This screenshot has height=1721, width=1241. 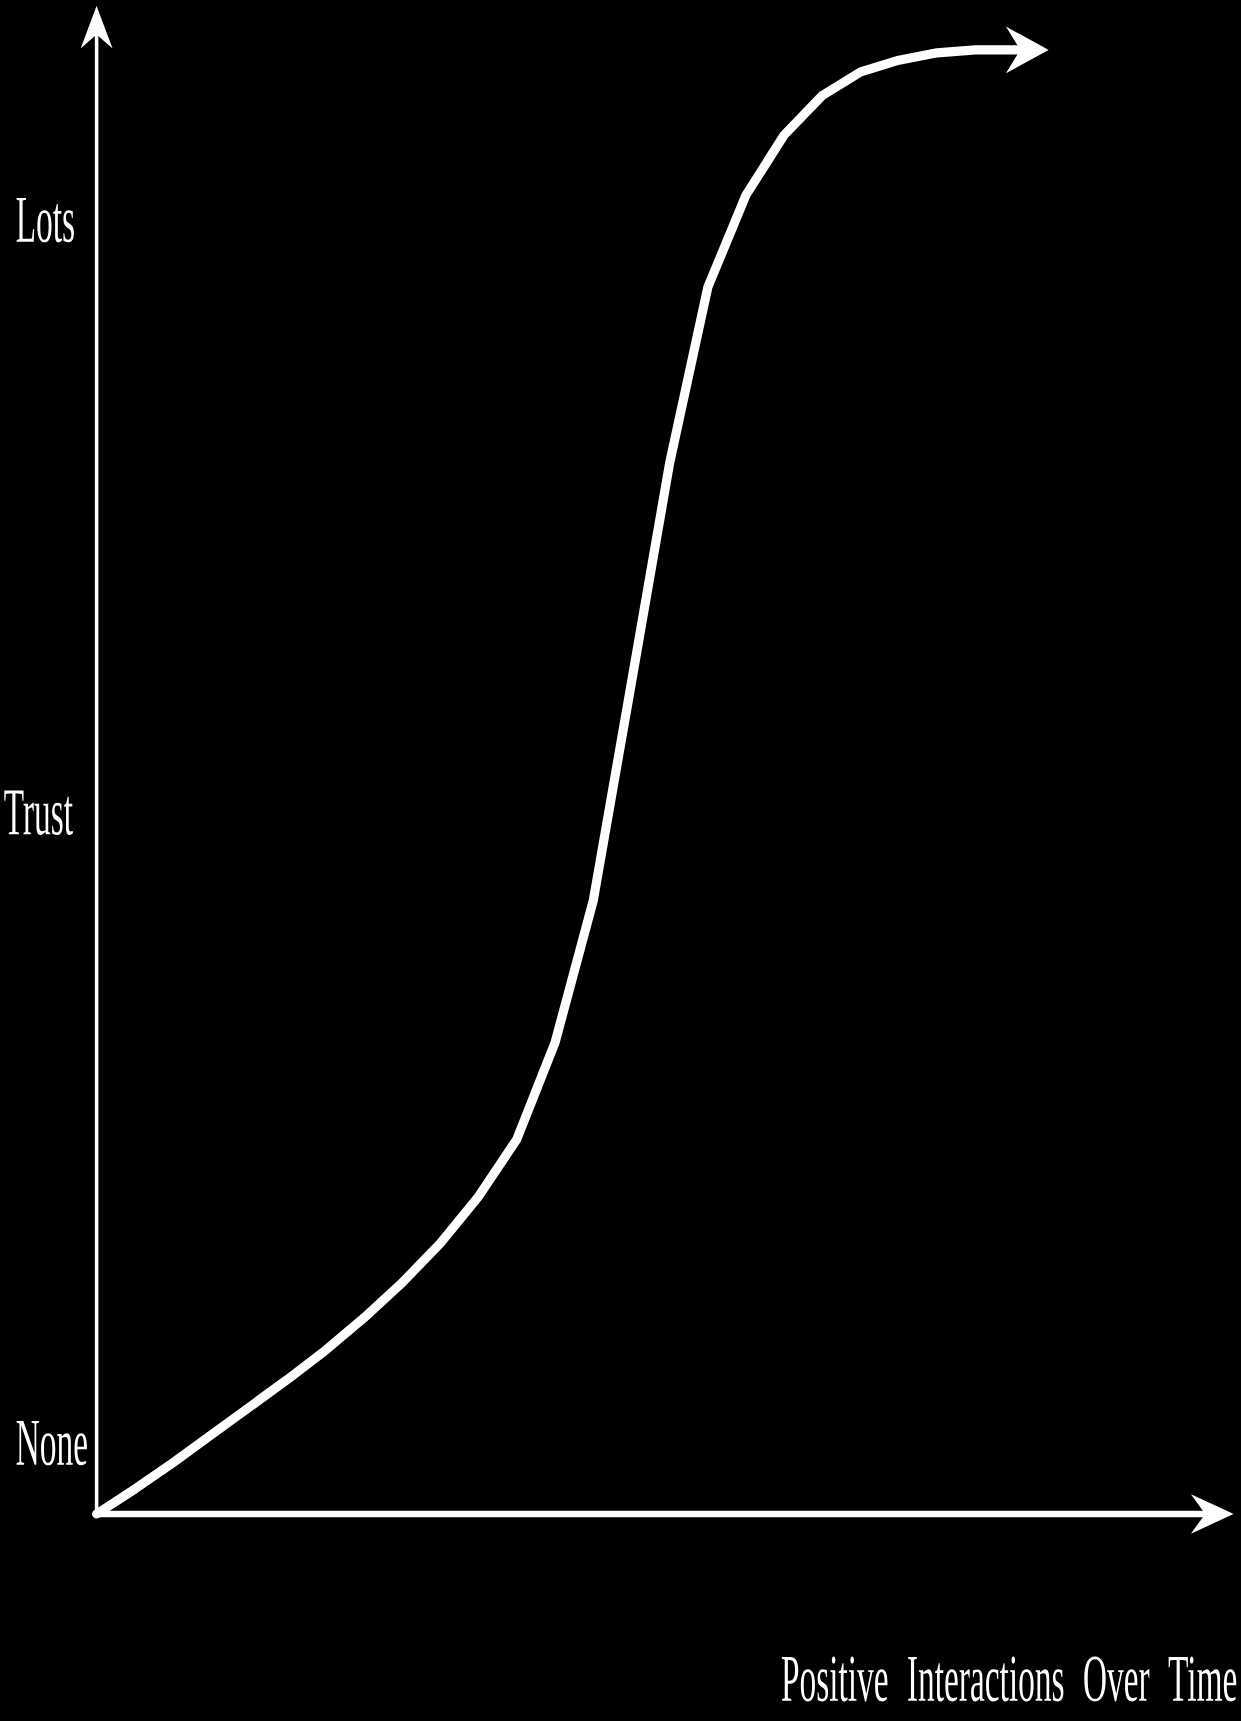 What do you see at coordinates (1009, 1679) in the screenshot?
I see `x-axis-title: Positive Interactions Over Time` at bounding box center [1009, 1679].